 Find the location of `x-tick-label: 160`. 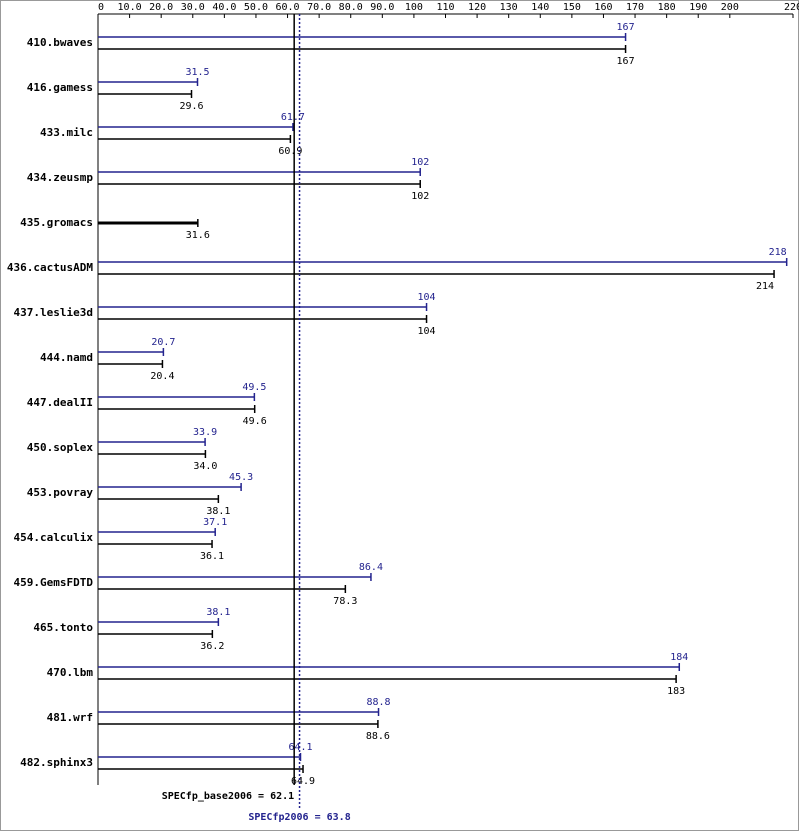

x-tick-label: 160 is located at coordinates (603, 7).